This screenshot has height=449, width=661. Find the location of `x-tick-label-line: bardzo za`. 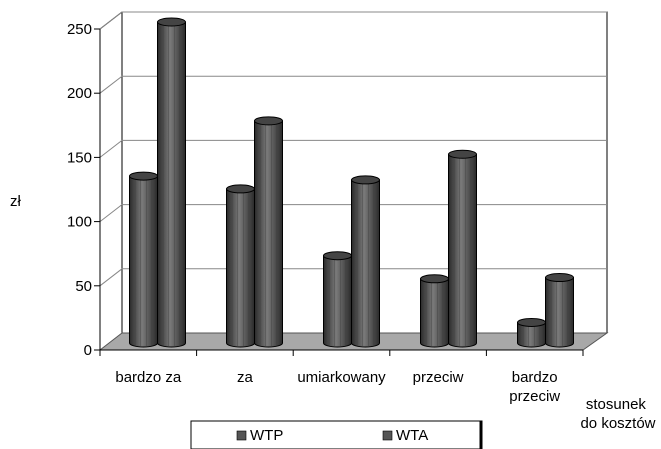

x-tick-label-line: bardzo za is located at coordinates (148, 377).